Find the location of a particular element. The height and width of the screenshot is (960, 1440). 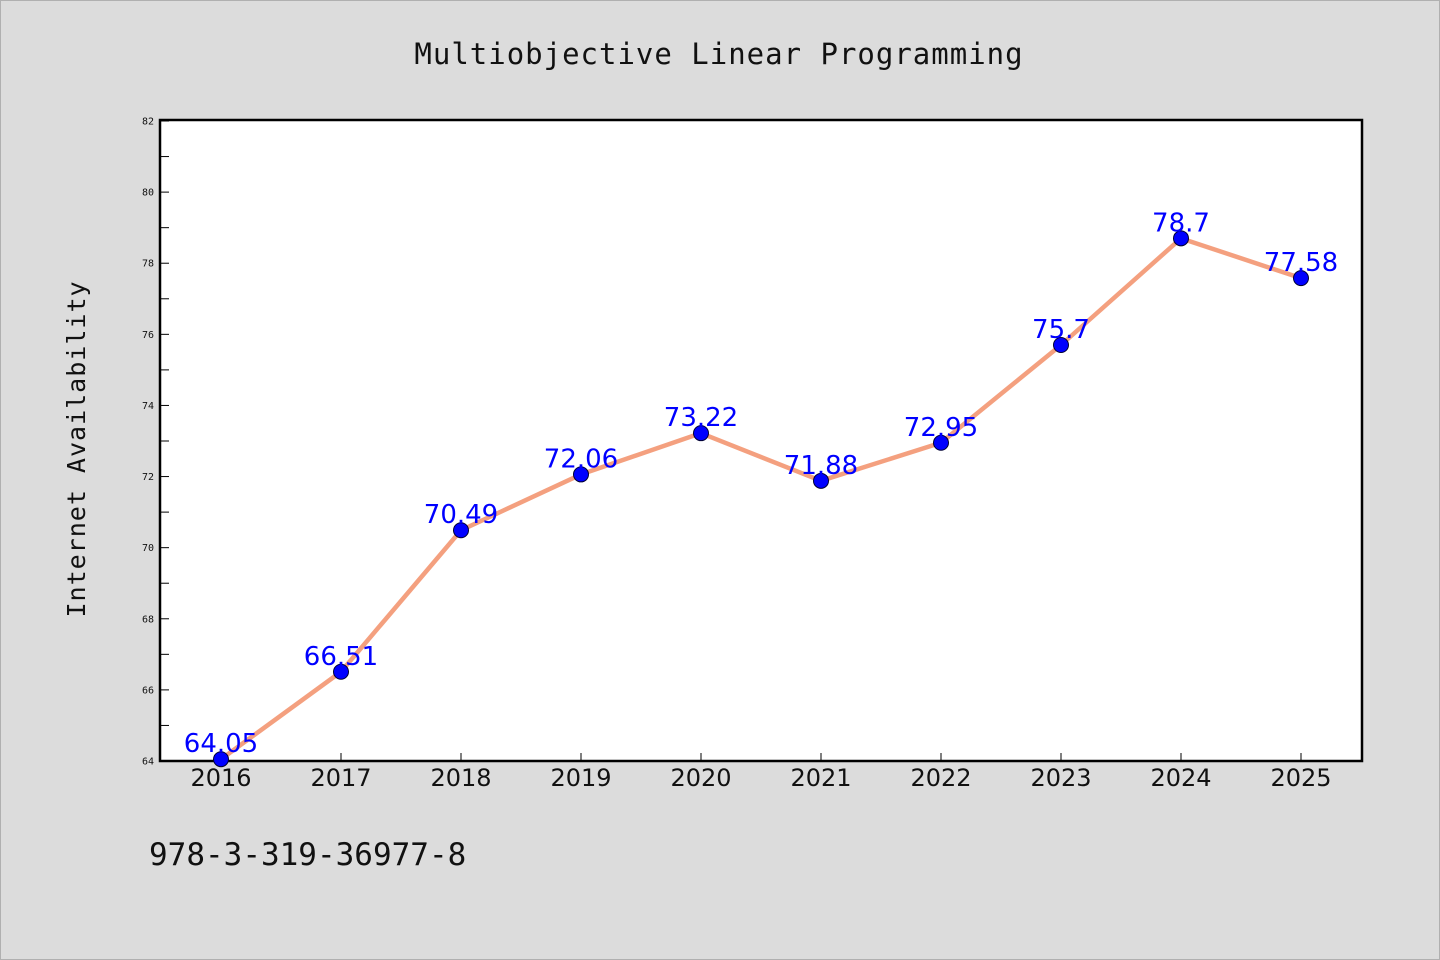

chart-title: Multiobjective Linear Programming is located at coordinates (718, 54).